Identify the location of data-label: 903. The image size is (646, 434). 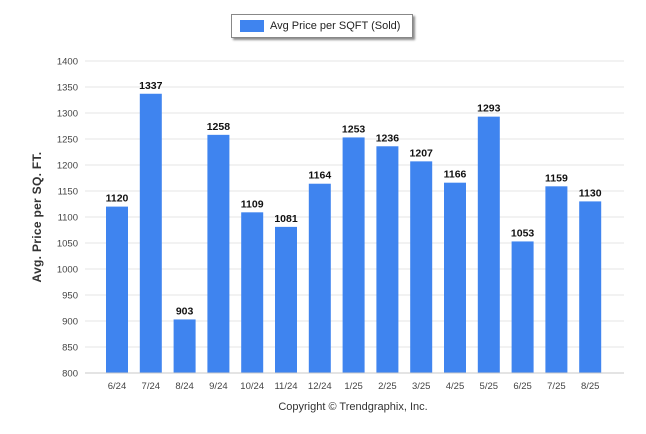
(185, 311).